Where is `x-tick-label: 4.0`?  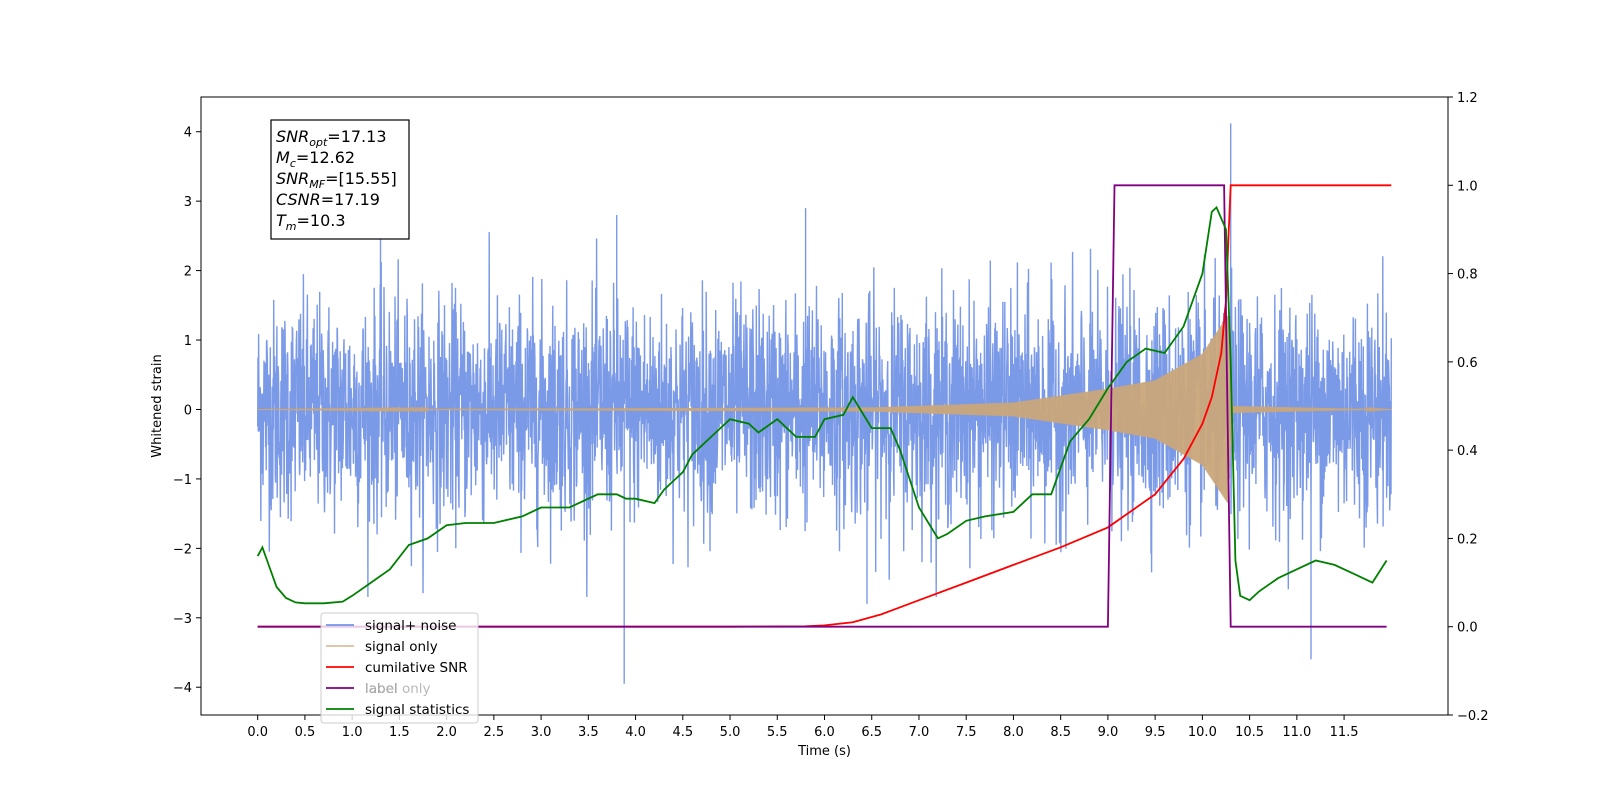
x-tick-label: 4.0 is located at coordinates (635, 732).